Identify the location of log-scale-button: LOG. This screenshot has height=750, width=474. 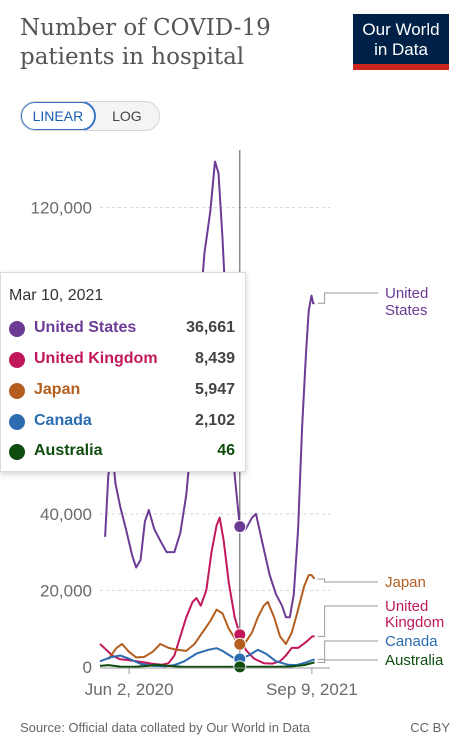
(127, 116).